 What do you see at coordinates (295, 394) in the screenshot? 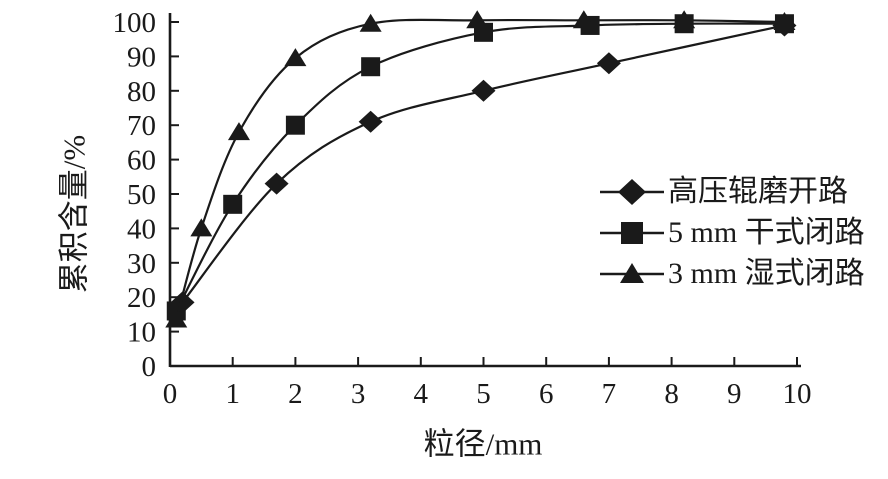
I see `x-tick-label: 2` at bounding box center [295, 394].